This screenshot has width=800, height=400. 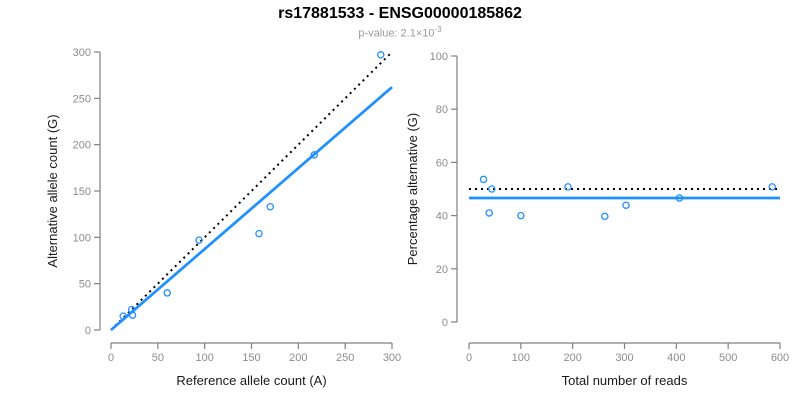 What do you see at coordinates (676, 358) in the screenshot?
I see `x-tick-label: 400` at bounding box center [676, 358].